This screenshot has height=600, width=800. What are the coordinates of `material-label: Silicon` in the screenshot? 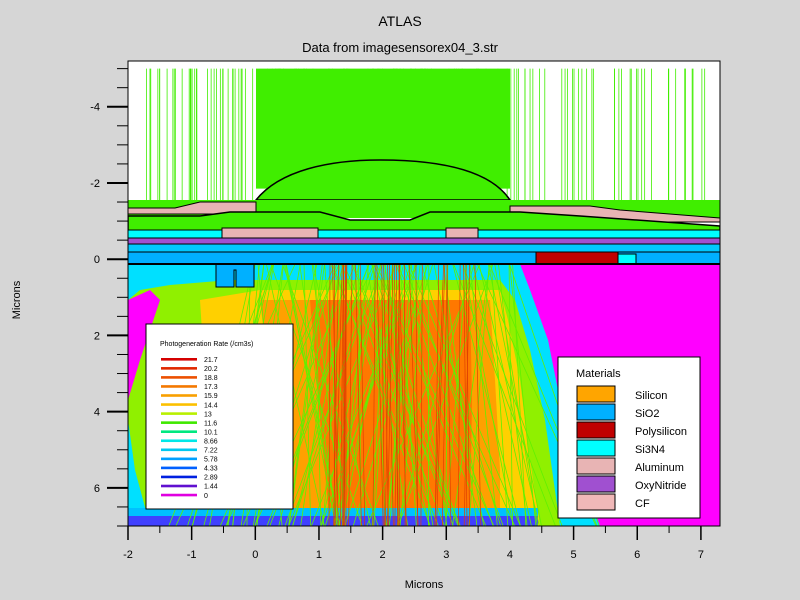 It's located at (651, 396).